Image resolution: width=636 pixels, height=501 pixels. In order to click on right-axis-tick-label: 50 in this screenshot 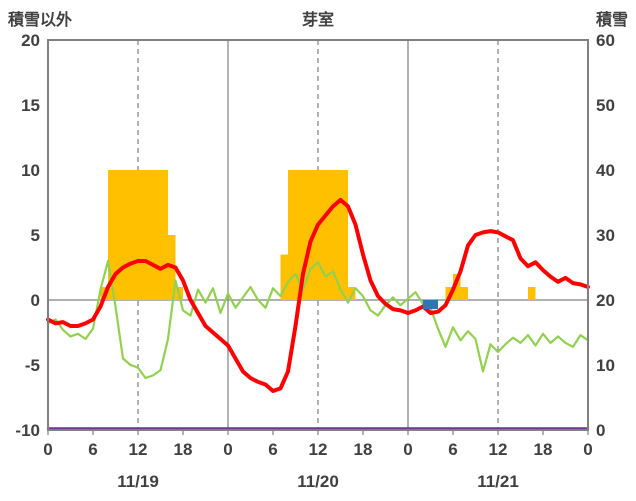, I will do `click(605, 105)`.